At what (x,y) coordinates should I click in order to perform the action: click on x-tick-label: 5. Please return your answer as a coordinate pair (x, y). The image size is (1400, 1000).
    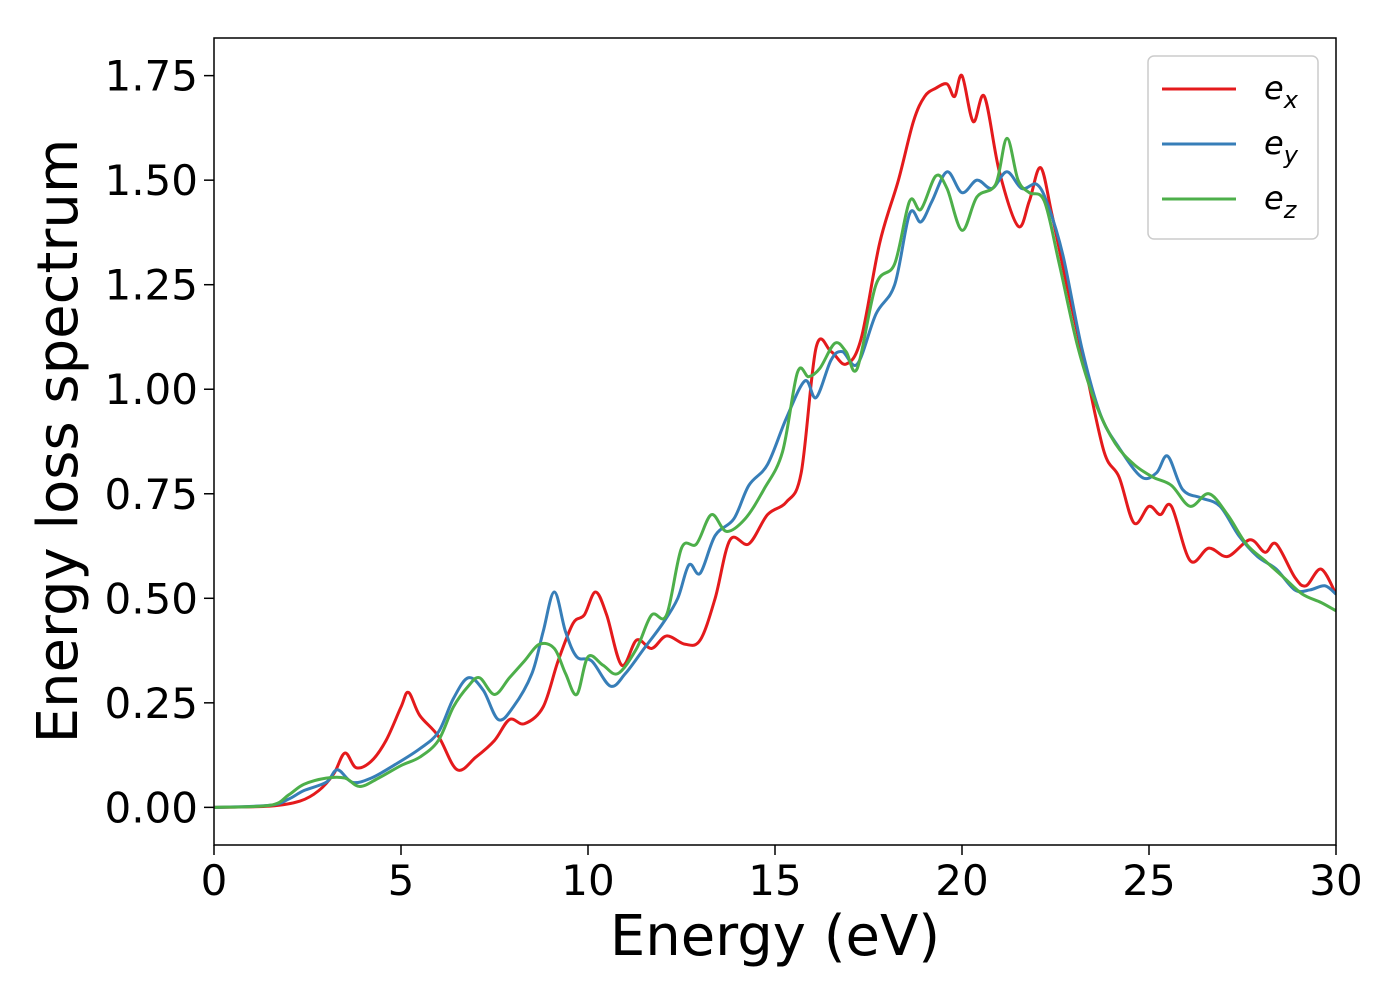
    Looking at the image, I should click on (401, 880).